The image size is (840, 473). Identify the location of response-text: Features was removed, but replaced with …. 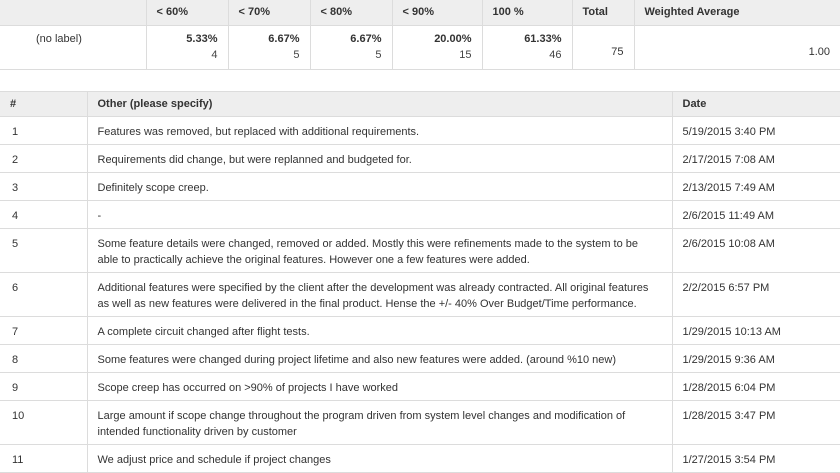
(379, 130).